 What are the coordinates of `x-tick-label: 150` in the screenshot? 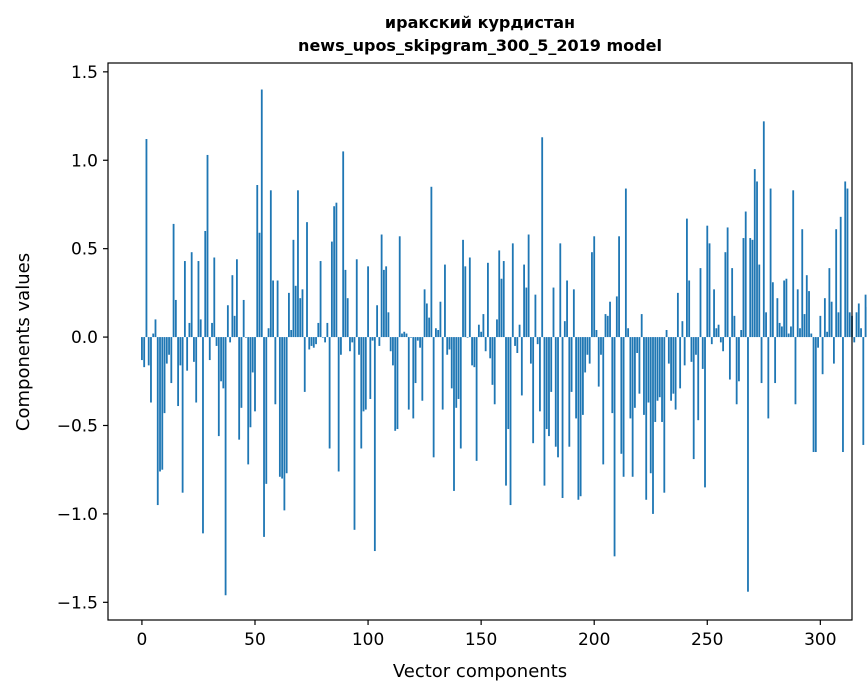 It's located at (481, 640).